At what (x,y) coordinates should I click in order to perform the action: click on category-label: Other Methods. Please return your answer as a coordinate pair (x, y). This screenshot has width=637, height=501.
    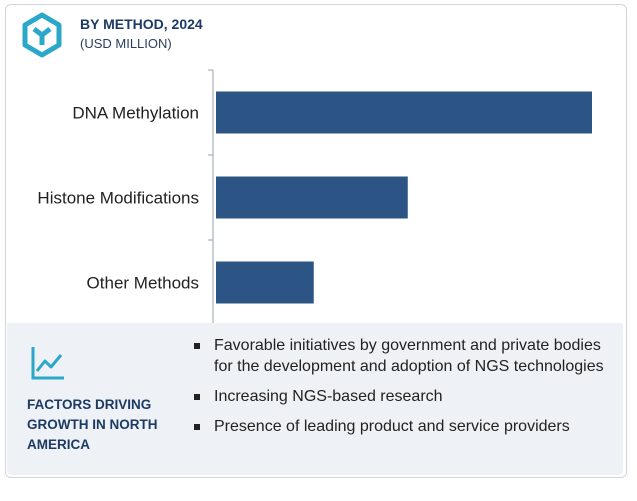
    Looking at the image, I should click on (143, 283).